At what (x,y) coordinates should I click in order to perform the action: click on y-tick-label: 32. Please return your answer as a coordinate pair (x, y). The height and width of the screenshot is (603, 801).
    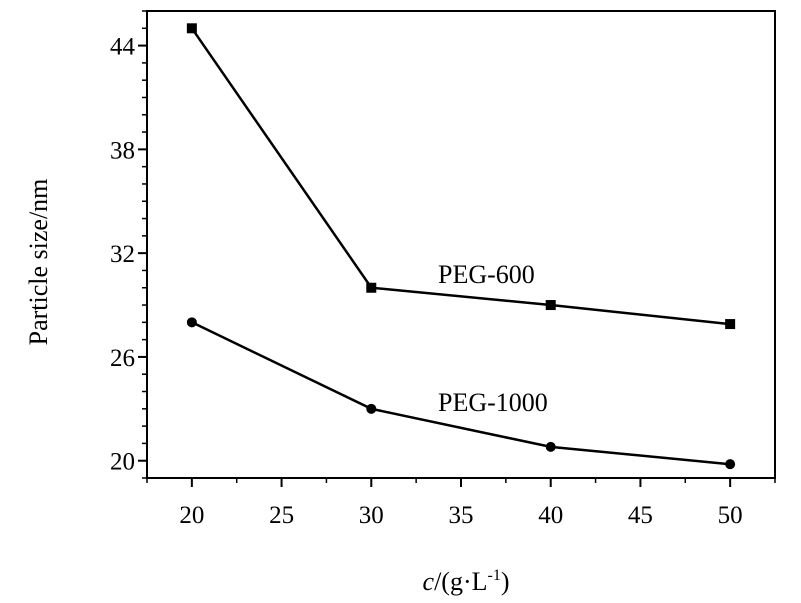
    Looking at the image, I should click on (122, 254).